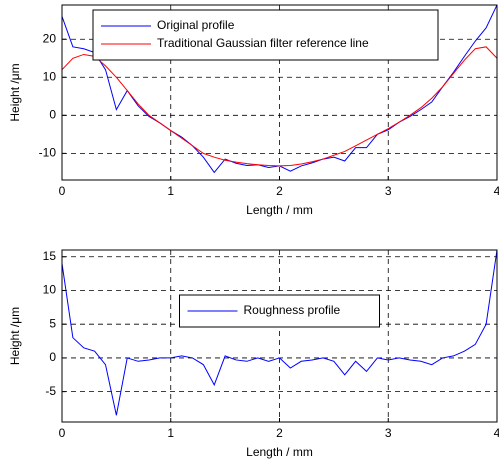  I want to click on y-tick-label: 20, so click(50, 38).